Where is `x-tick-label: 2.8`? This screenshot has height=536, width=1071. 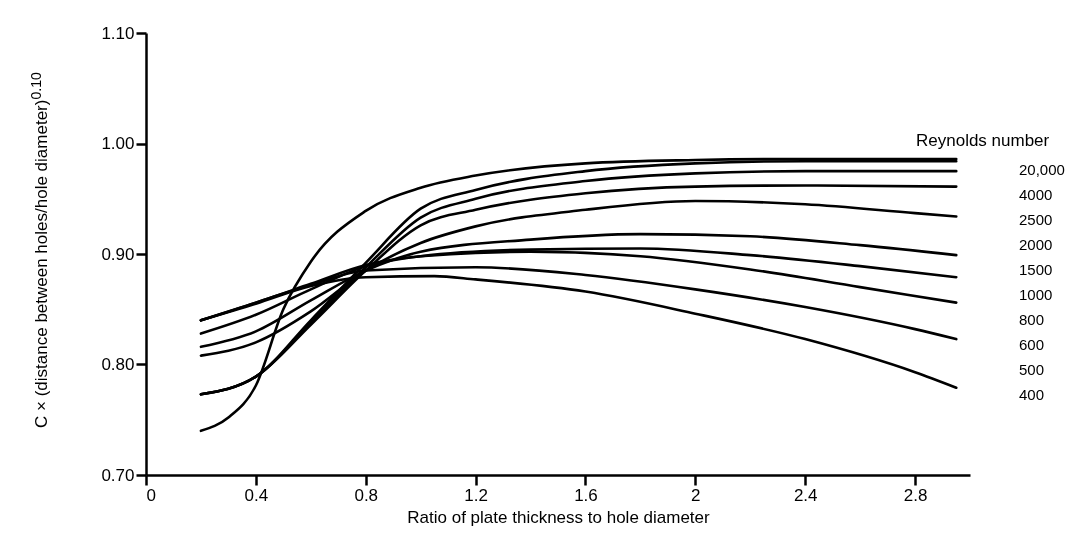
x-tick-label: 2.8 is located at coordinates (915, 495).